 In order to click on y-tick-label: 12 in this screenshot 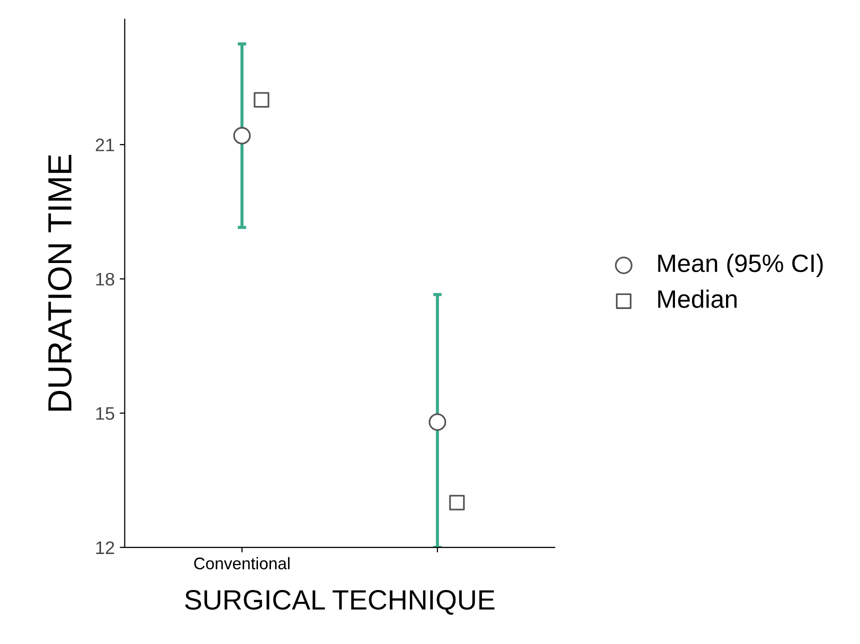, I will do `click(105, 547)`.